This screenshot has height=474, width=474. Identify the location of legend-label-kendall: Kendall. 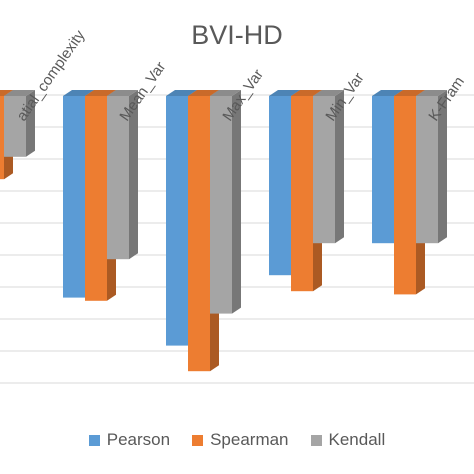
(357, 439).